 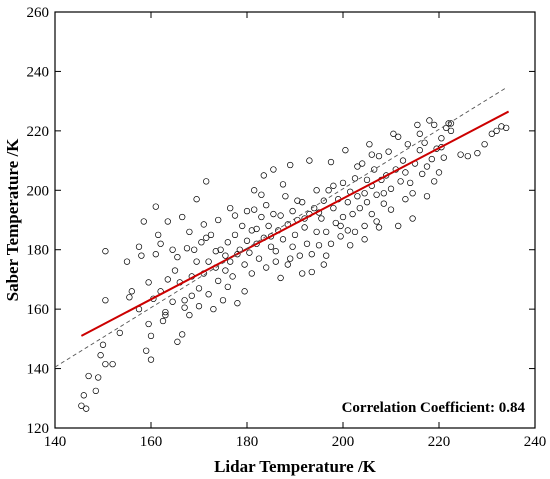 What do you see at coordinates (38, 72) in the screenshot?
I see `y-tick-label: 240` at bounding box center [38, 72].